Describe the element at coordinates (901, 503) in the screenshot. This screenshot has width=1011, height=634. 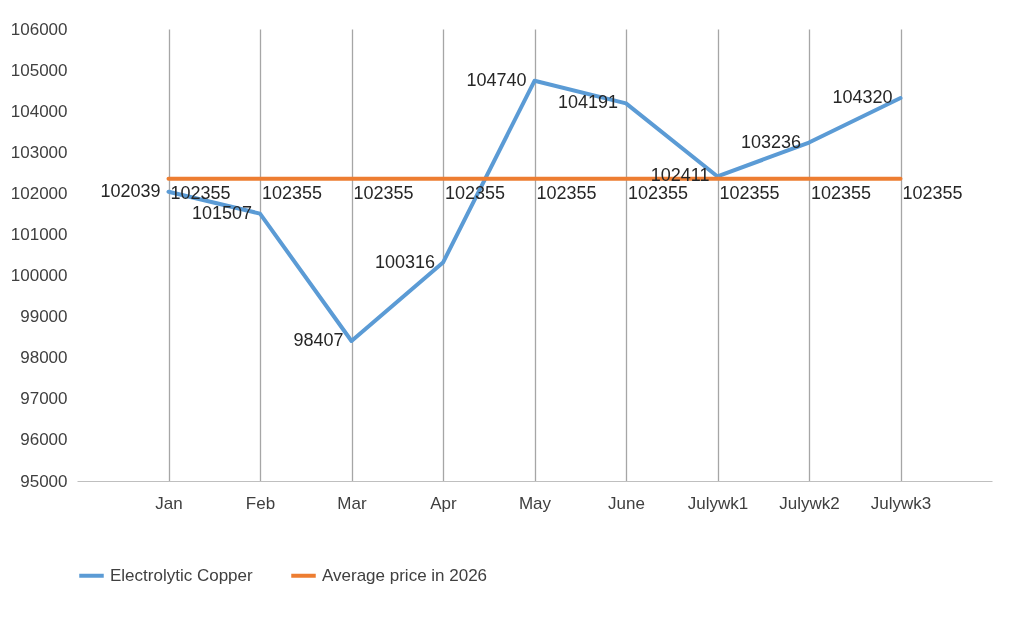
I see `x-tick-label: Julywk3` at that location.